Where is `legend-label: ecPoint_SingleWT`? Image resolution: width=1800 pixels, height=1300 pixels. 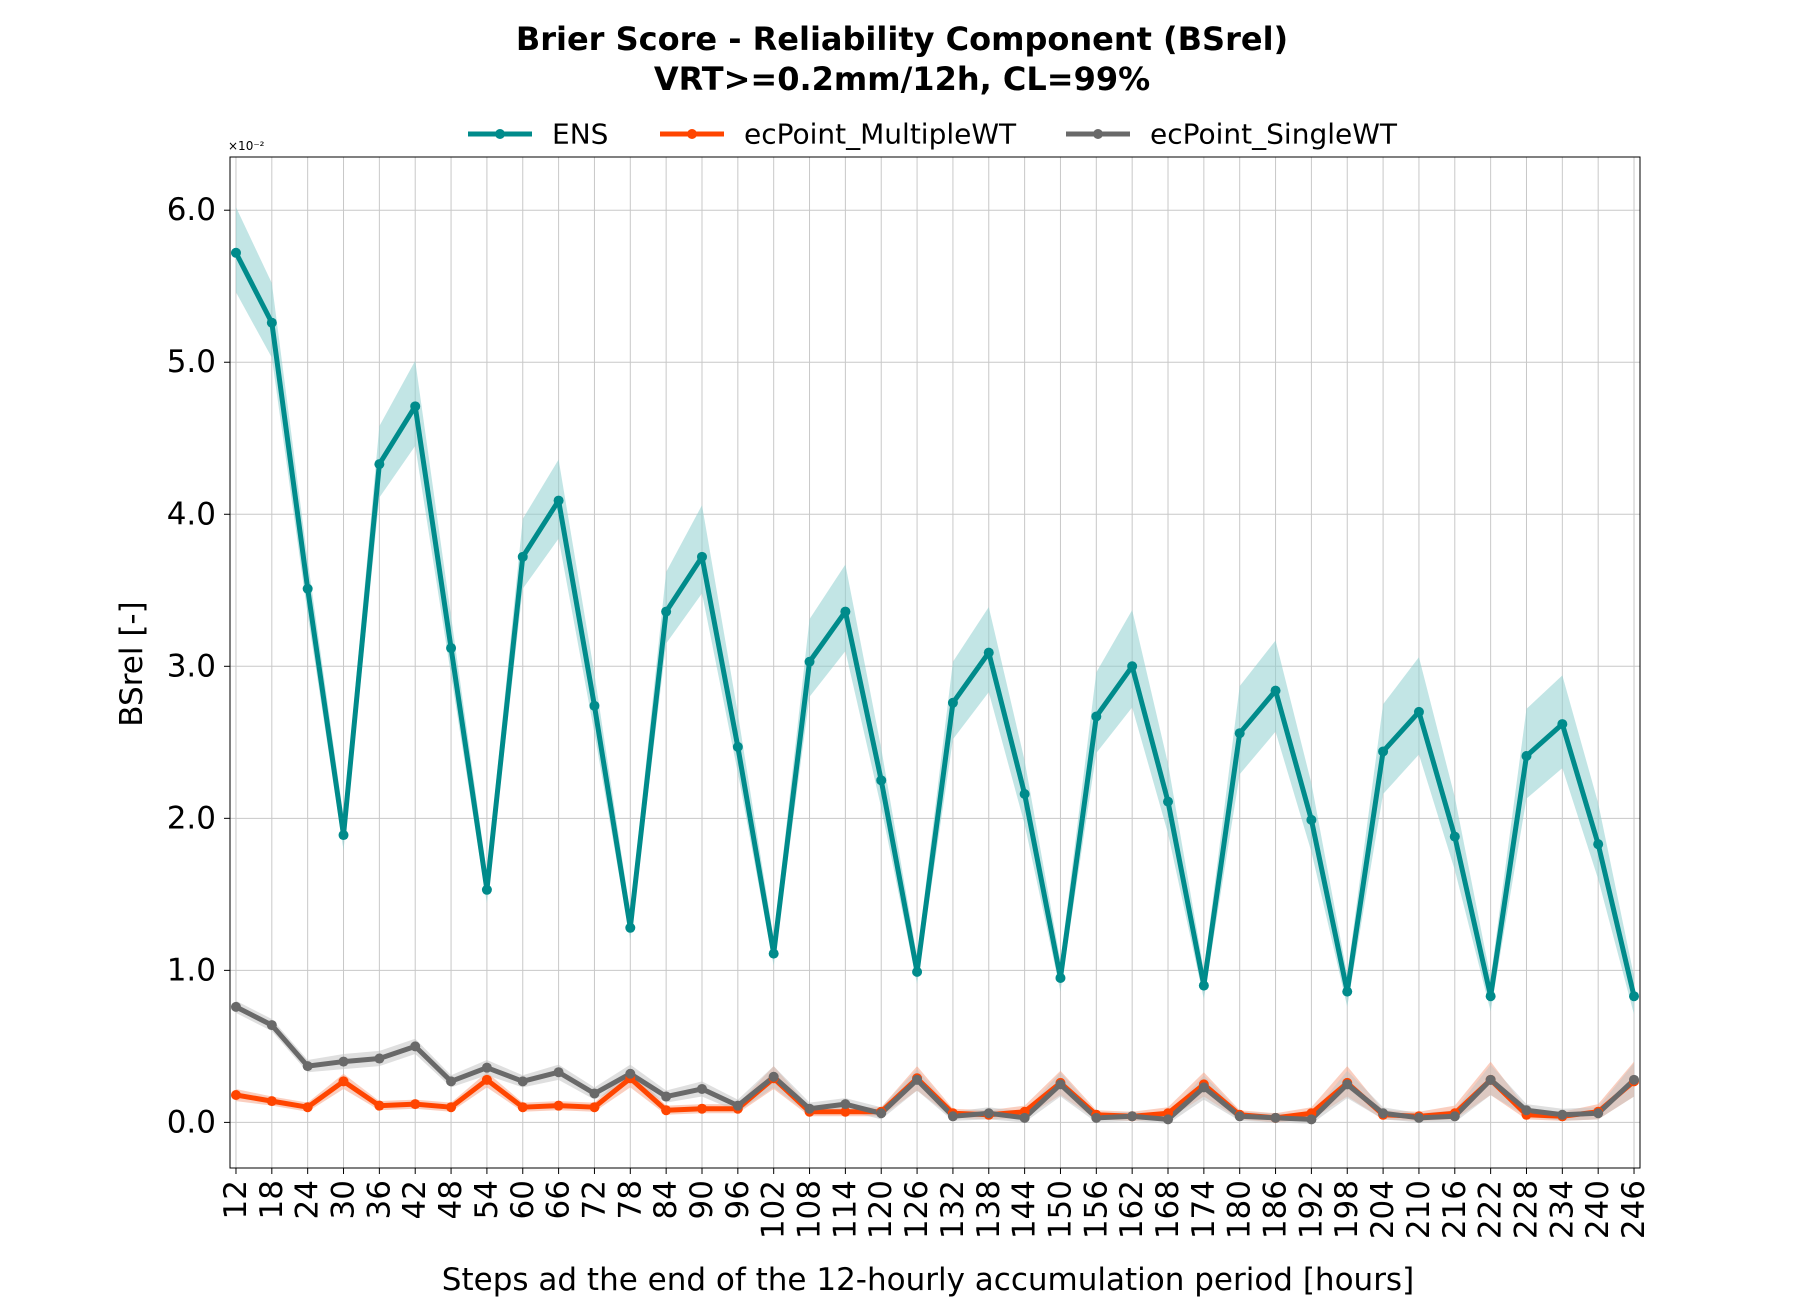
legend-label: ecPoint_SingleWT is located at coordinates (1274, 134).